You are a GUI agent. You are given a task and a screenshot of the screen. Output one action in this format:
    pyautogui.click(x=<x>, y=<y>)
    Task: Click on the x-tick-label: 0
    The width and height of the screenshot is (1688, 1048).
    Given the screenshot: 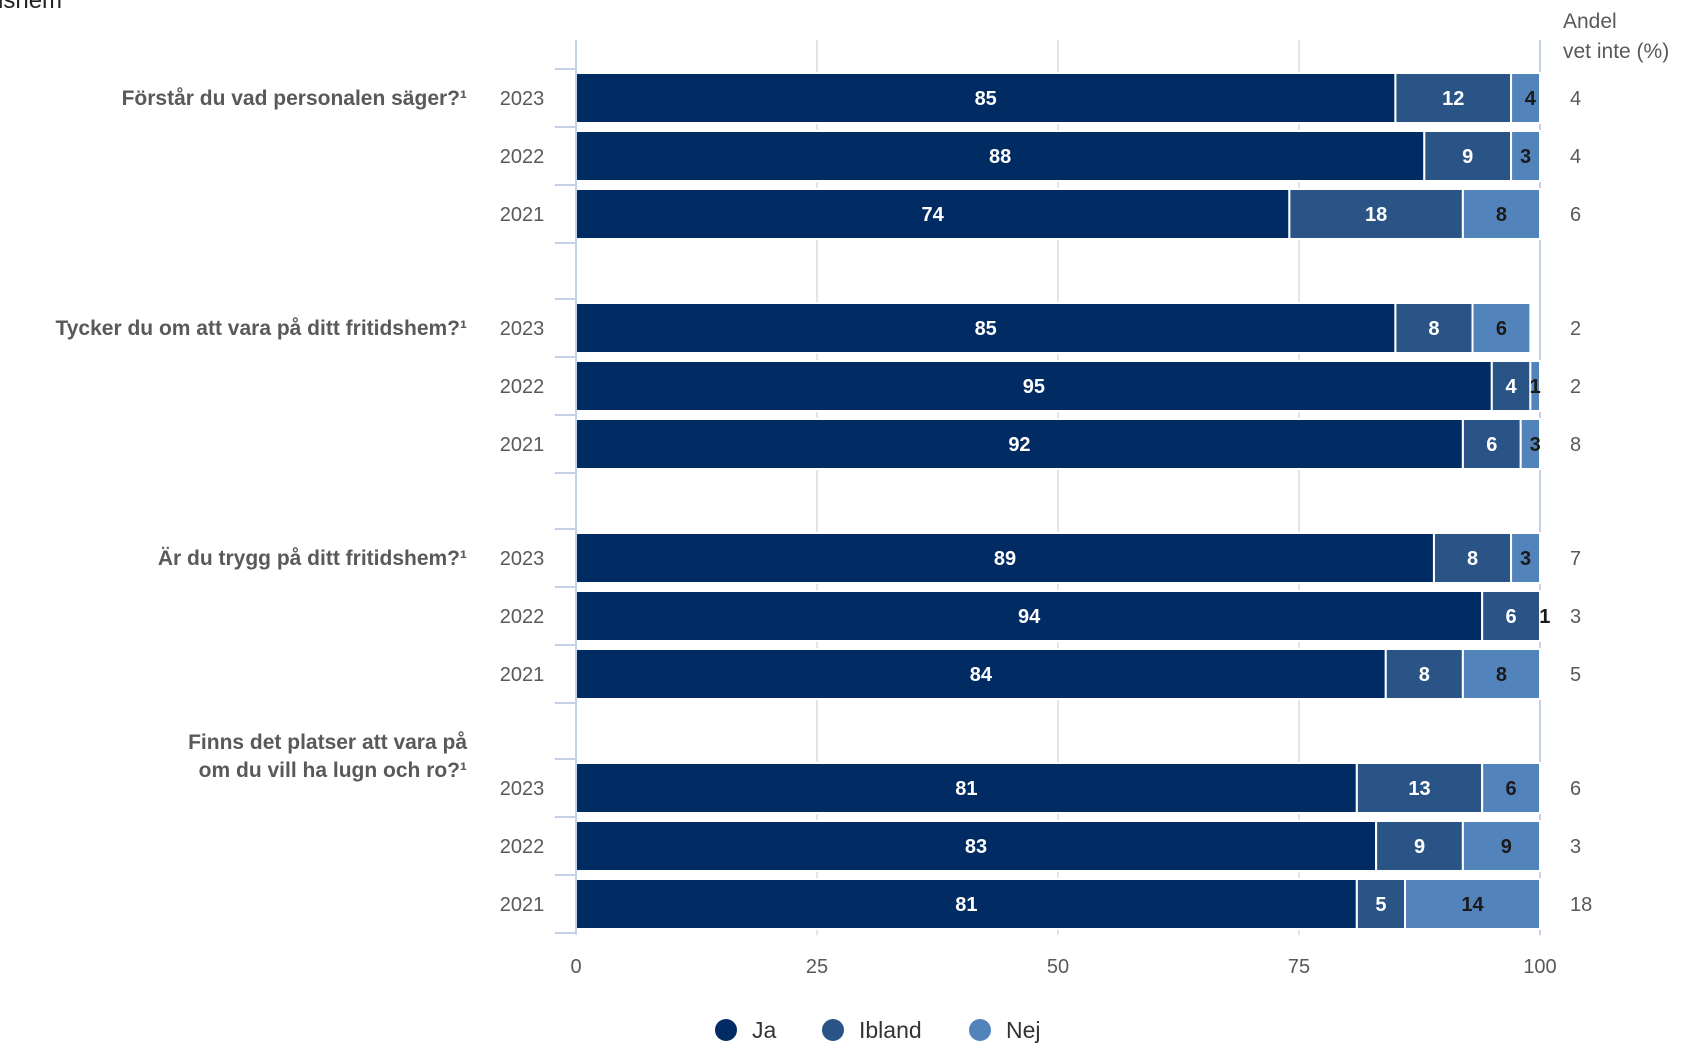 What is the action you would take?
    pyautogui.click(x=575, y=967)
    